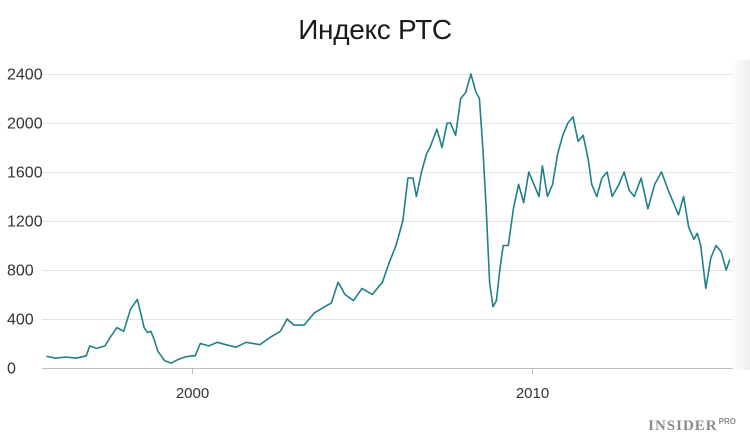  What do you see at coordinates (362, 385) in the screenshot?
I see `x-axis-ticks: 2000 2010` at bounding box center [362, 385].